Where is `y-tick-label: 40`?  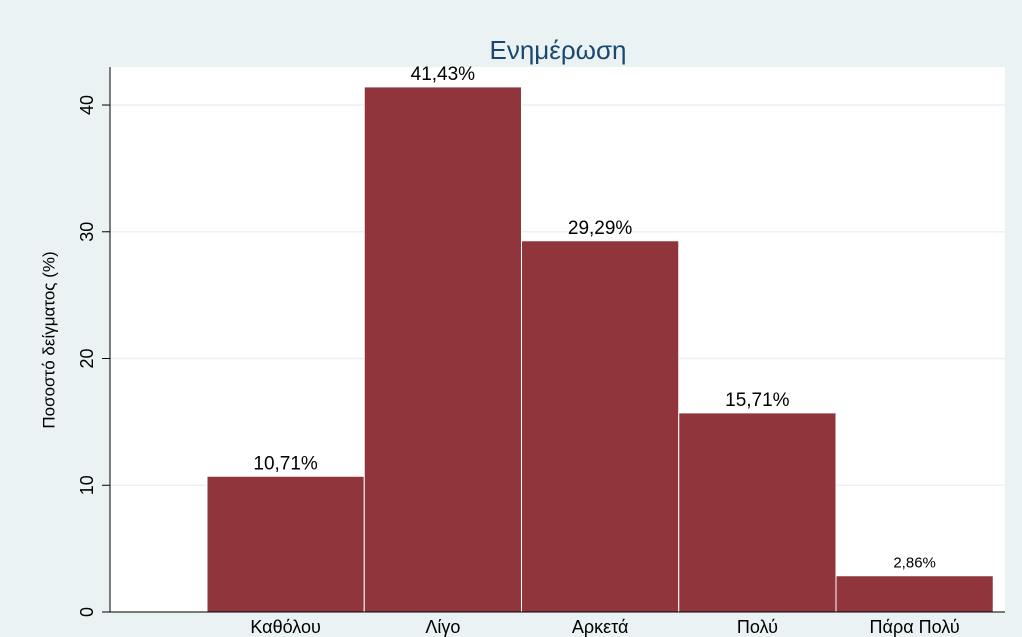
y-tick-label: 40 is located at coordinates (87, 105).